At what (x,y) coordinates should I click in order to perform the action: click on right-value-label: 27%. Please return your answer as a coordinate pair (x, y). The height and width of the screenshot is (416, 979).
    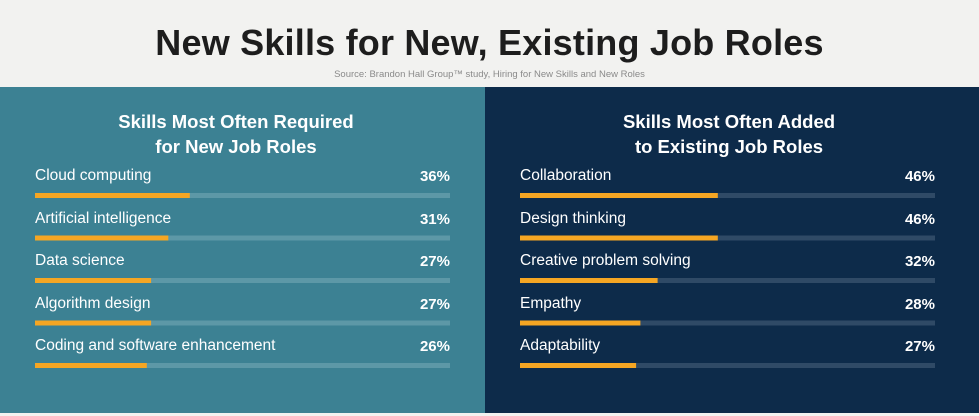
    Looking at the image, I should click on (919, 346).